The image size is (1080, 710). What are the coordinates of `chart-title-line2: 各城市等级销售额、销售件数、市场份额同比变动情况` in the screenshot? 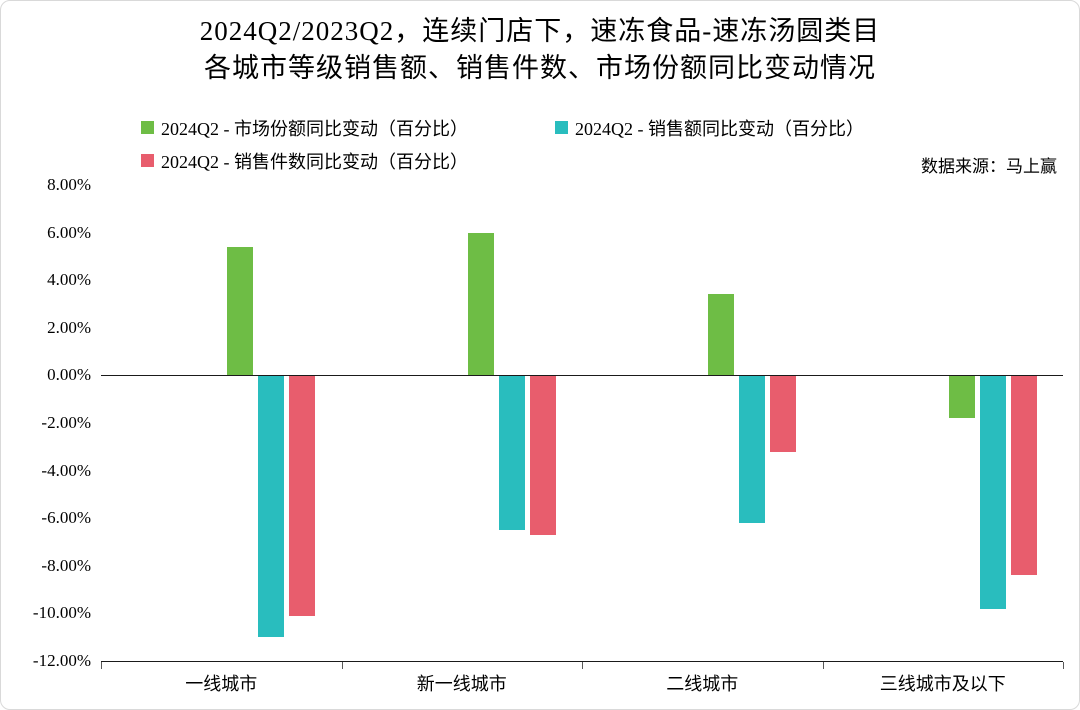 It's located at (540, 68).